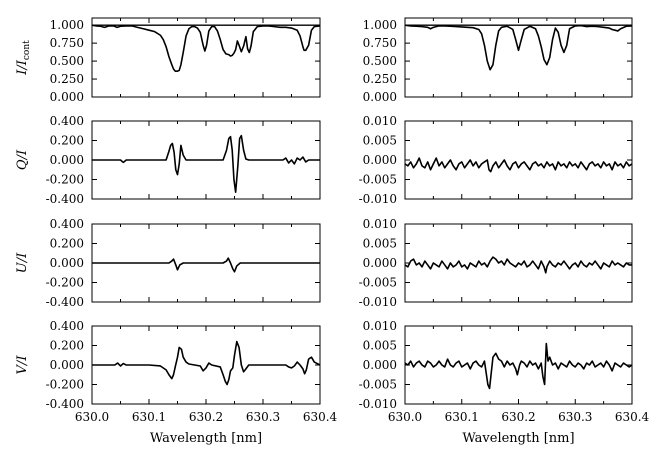  What do you see at coordinates (22, 262) in the screenshot?
I see `y-axis-title: U/I` at bounding box center [22, 262].